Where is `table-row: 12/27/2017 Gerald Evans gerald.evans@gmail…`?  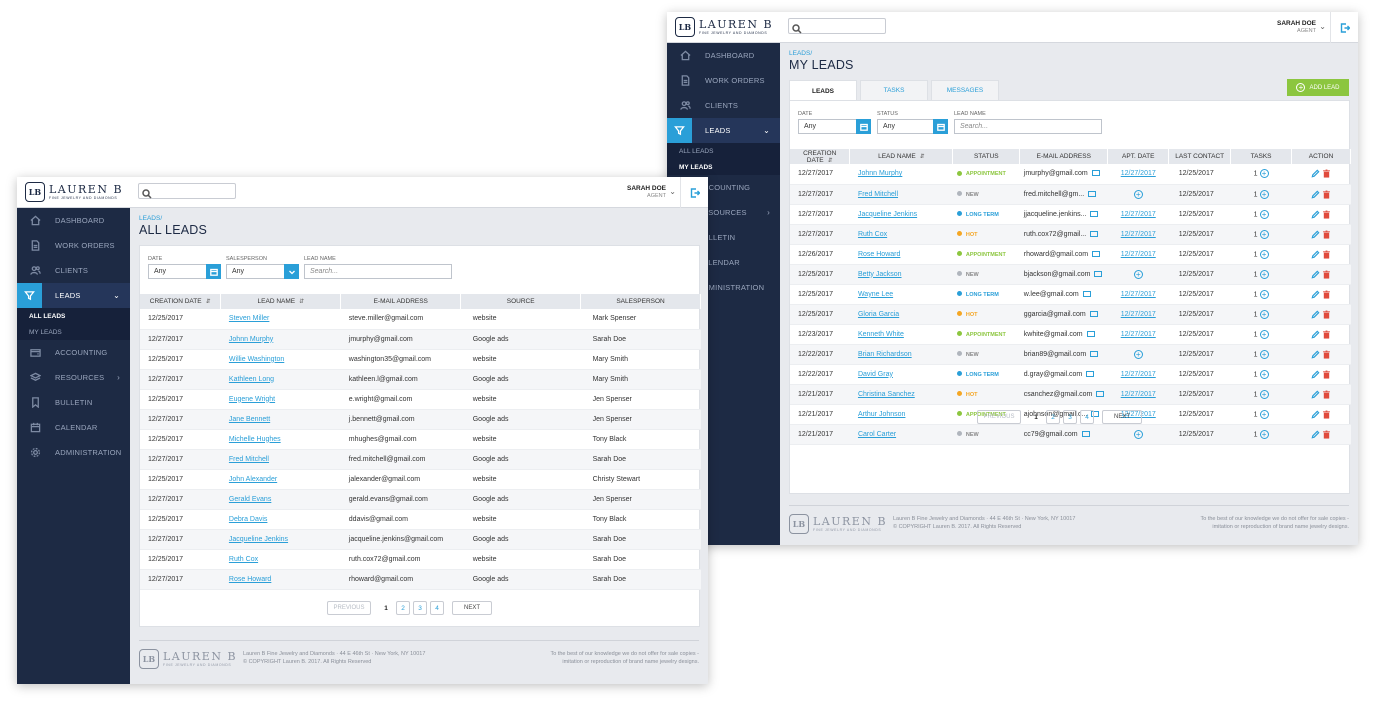
table-row: 12/27/2017 Gerald Evans gerald.evans@gmail… is located at coordinates (420, 499).